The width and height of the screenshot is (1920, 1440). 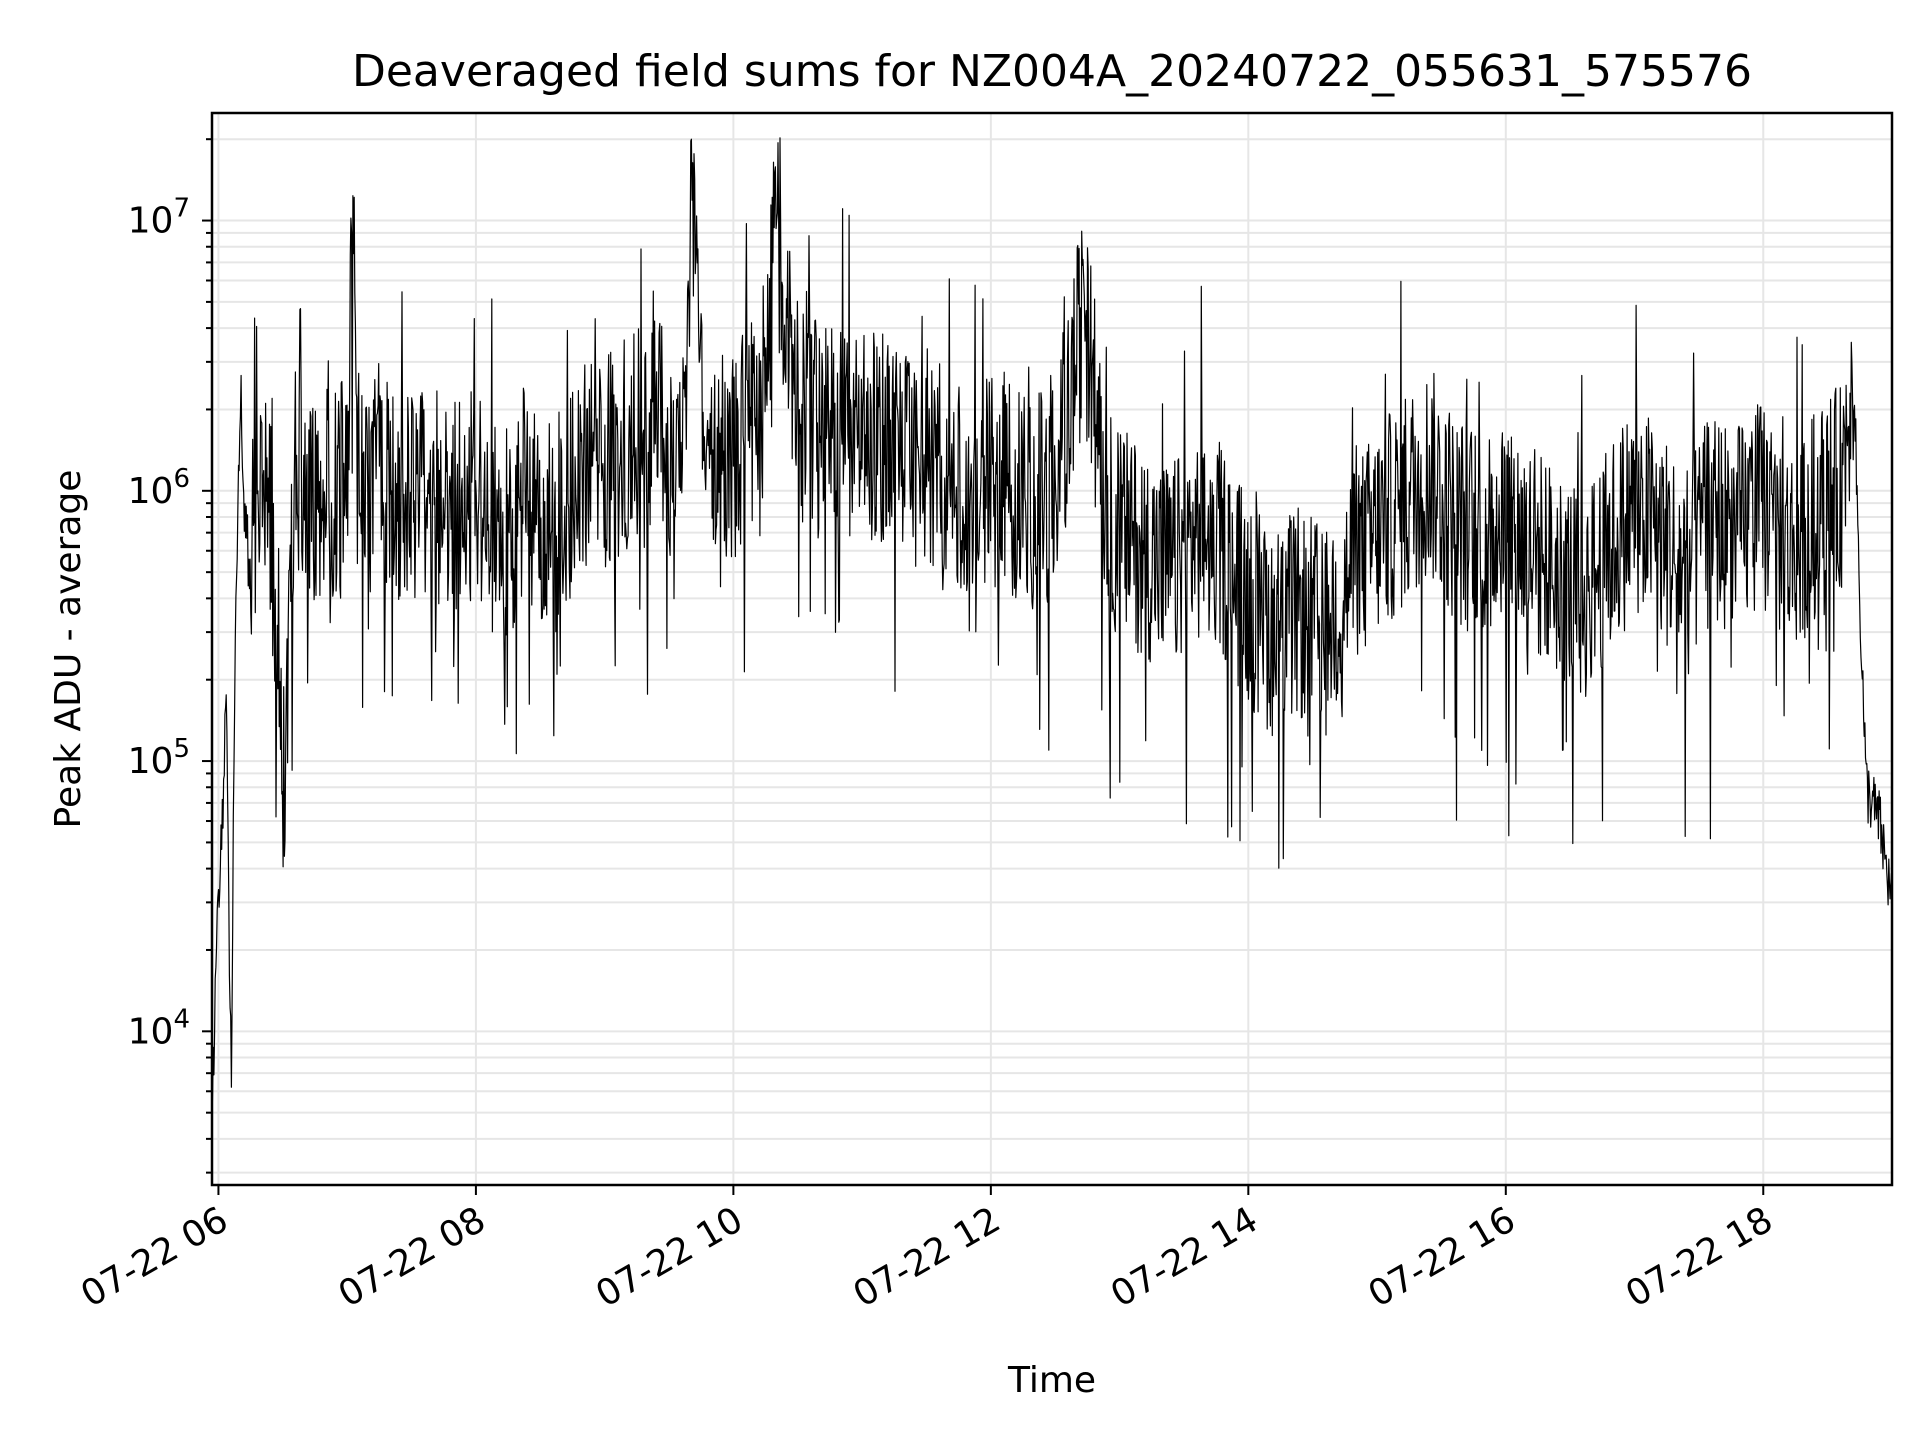 What do you see at coordinates (159, 1028) in the screenshot?
I see `y-tick-label: 10⁴` at bounding box center [159, 1028].